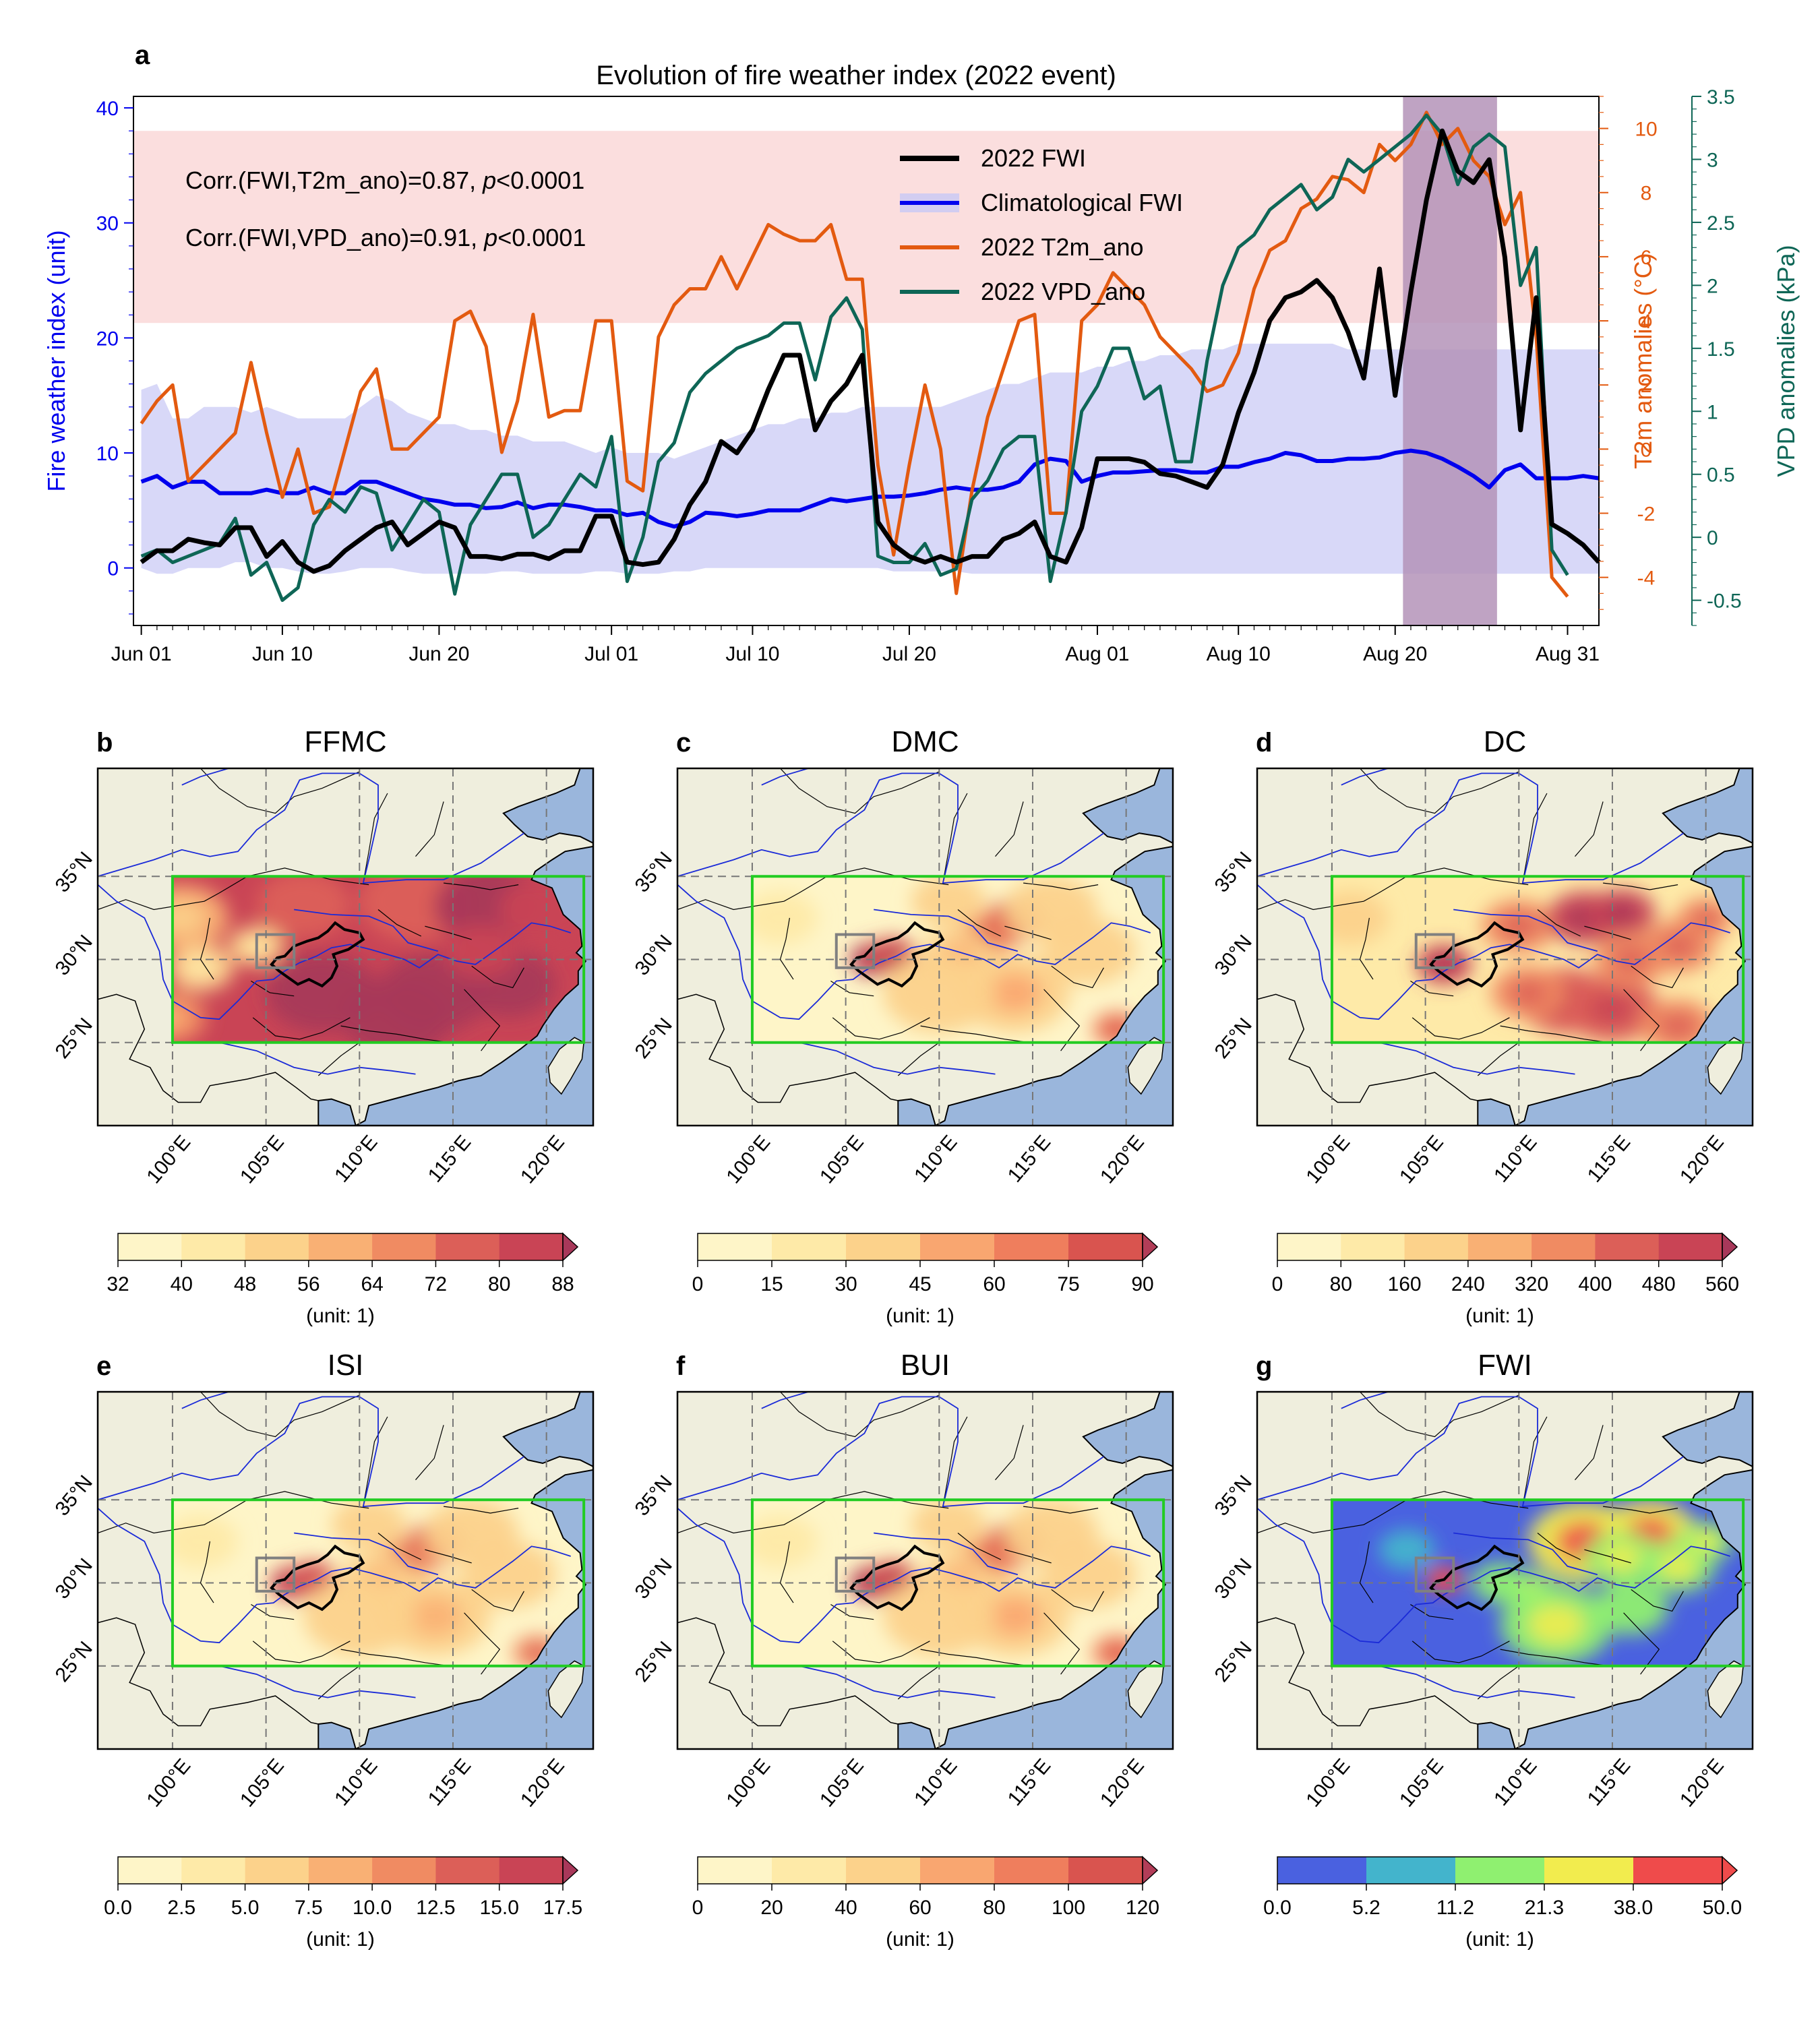 The height and width of the screenshot is (2022, 1820). Describe the element at coordinates (1725, 601) in the screenshot. I see `y-vpd-tick-label: -0.5` at that location.